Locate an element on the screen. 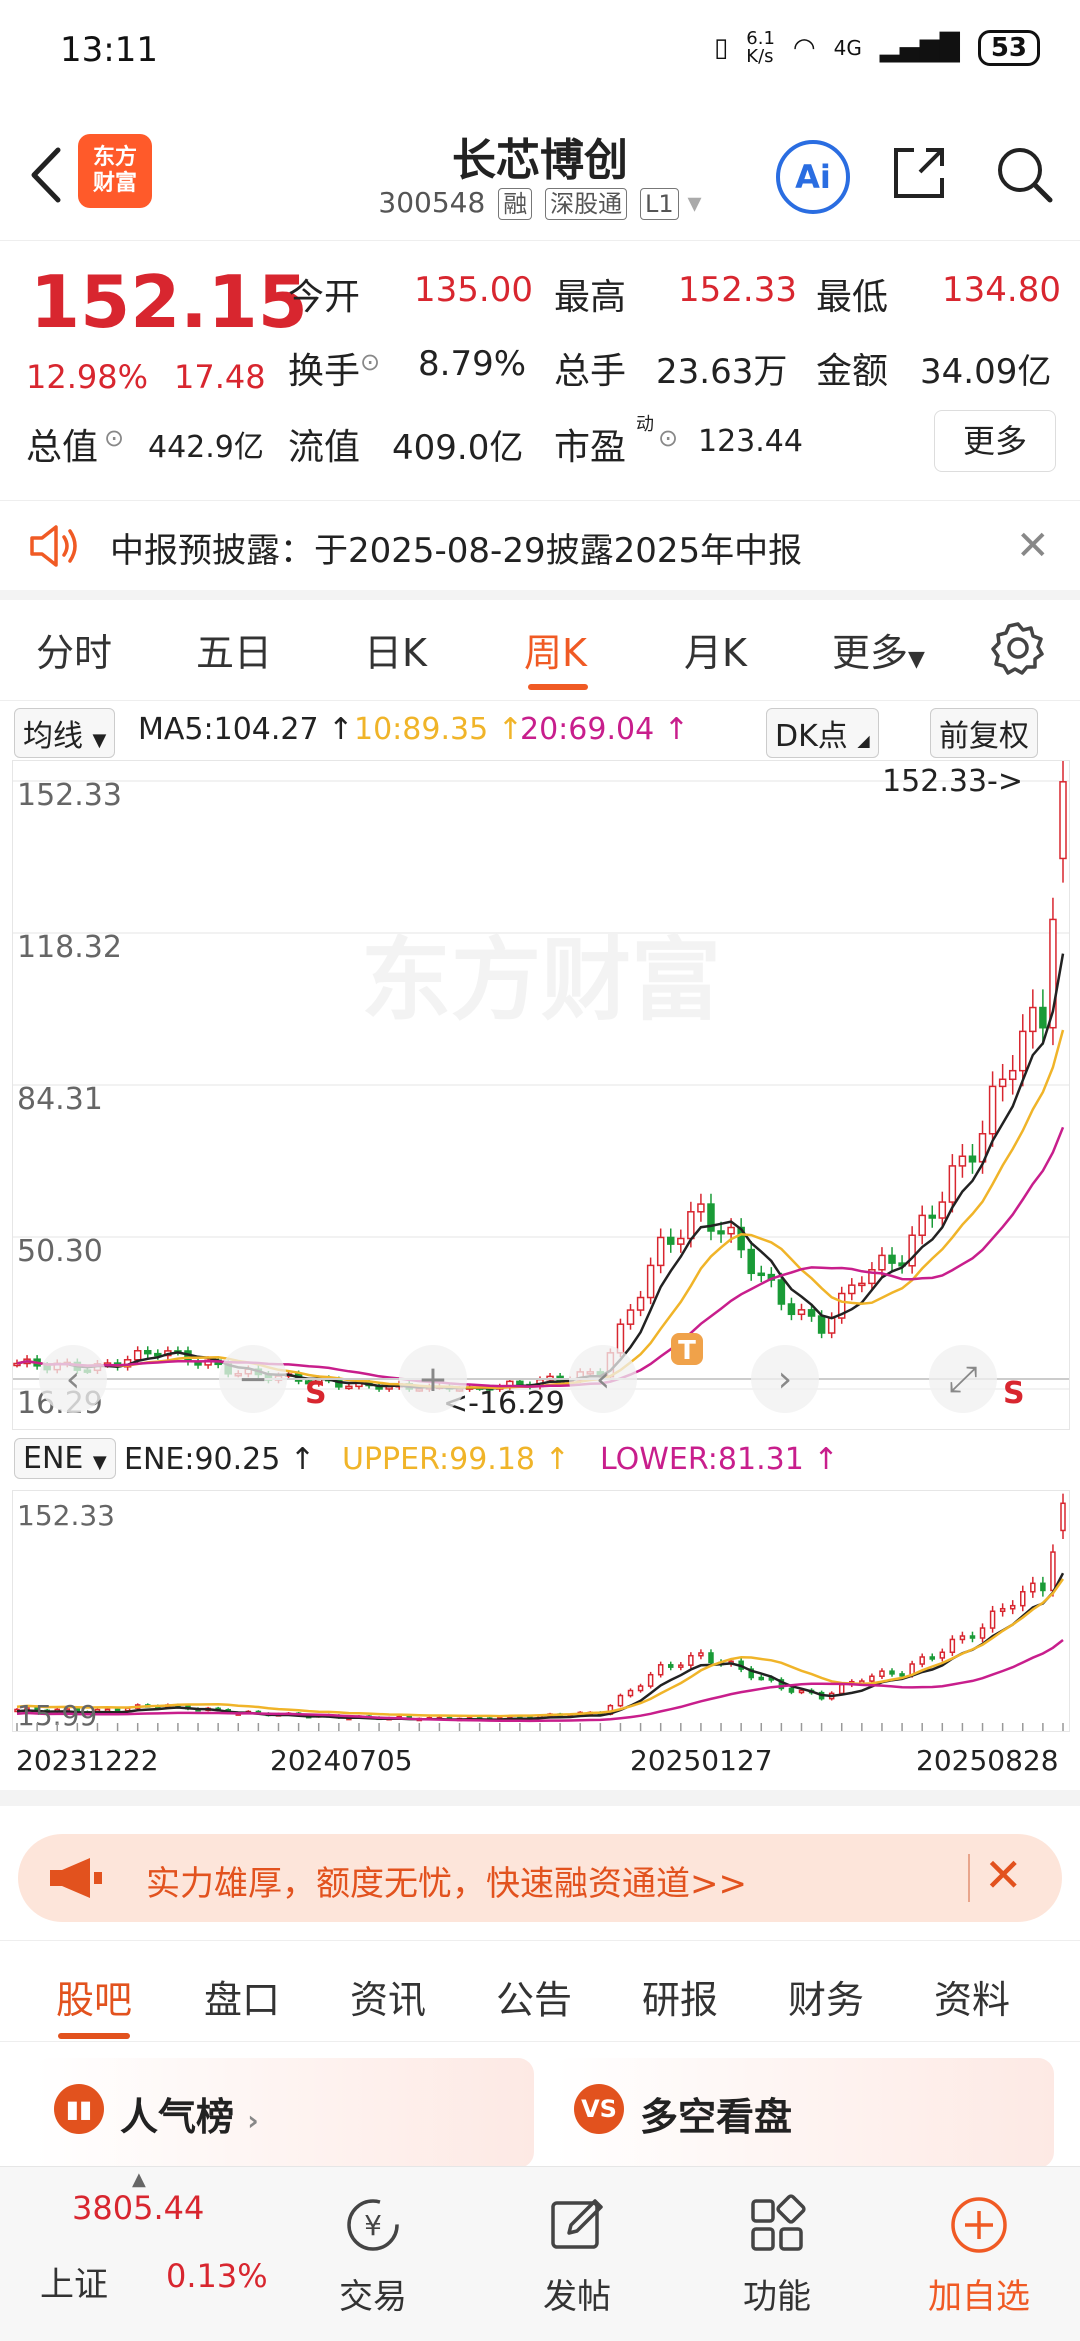 The width and height of the screenshot is (1080, 2341). date-label: 20250828 is located at coordinates (987, 1760).